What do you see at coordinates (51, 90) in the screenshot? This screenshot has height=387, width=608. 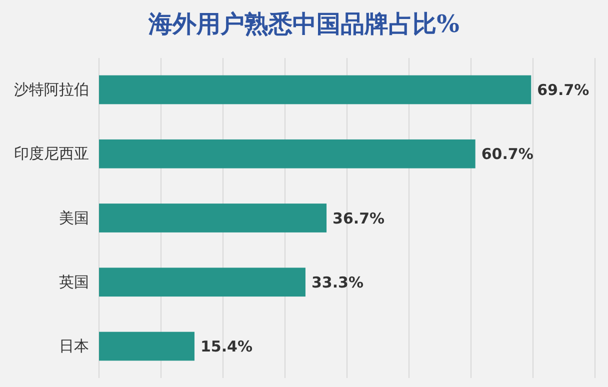 I see `y-tick-label: 沙特阿拉伯` at bounding box center [51, 90].